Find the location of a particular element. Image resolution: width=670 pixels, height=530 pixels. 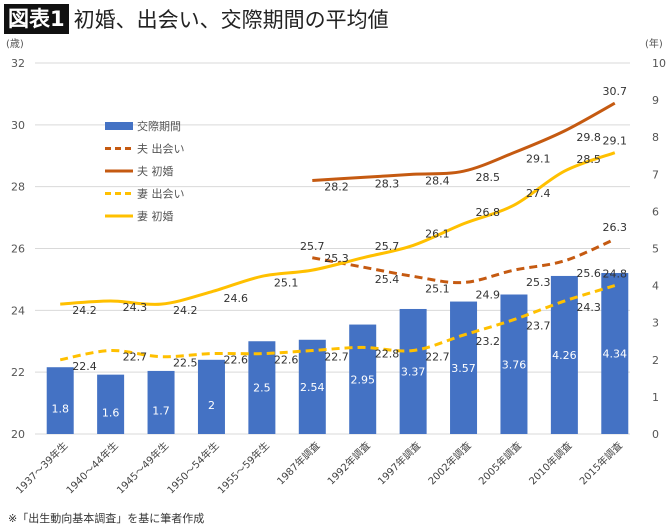

line-data-label: 25.6 is located at coordinates (588, 273).